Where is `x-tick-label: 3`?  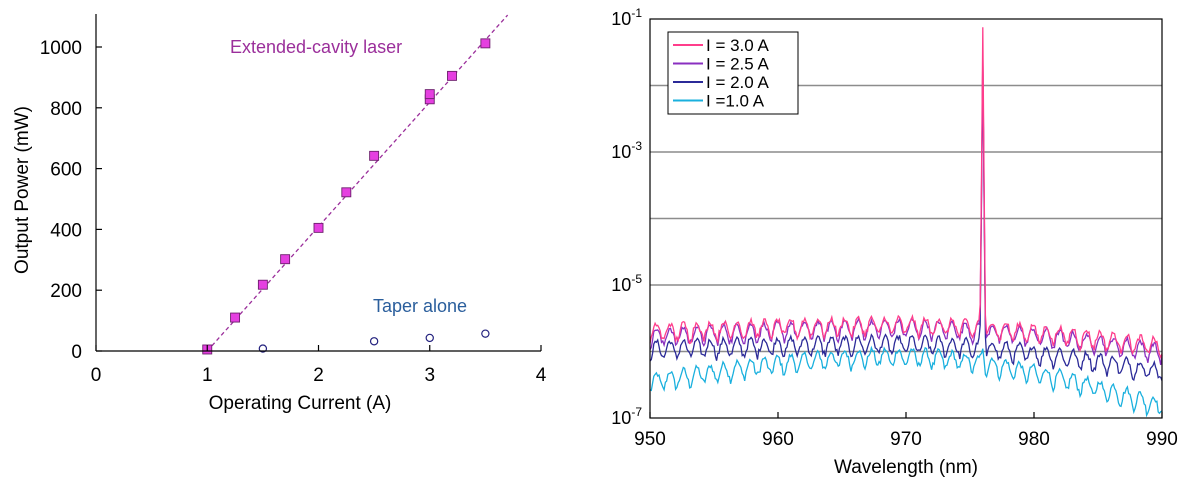
x-tick-label: 3 is located at coordinates (429, 375).